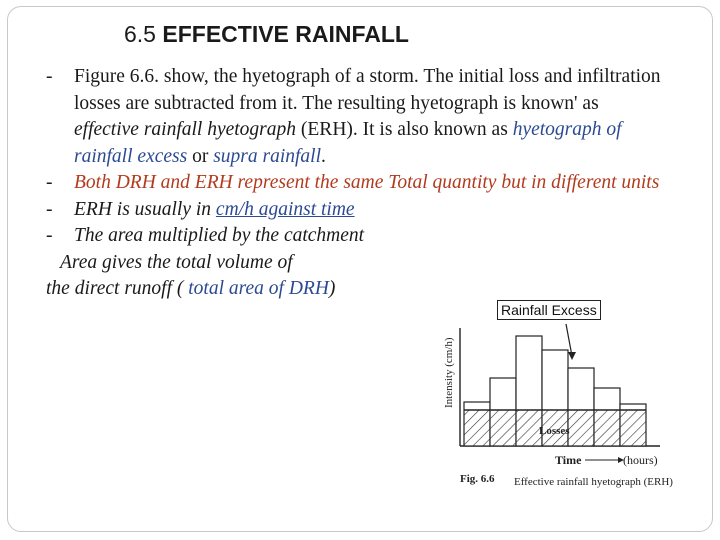  What do you see at coordinates (554, 431) in the screenshot?
I see `losses-label: Losses` at bounding box center [554, 431].